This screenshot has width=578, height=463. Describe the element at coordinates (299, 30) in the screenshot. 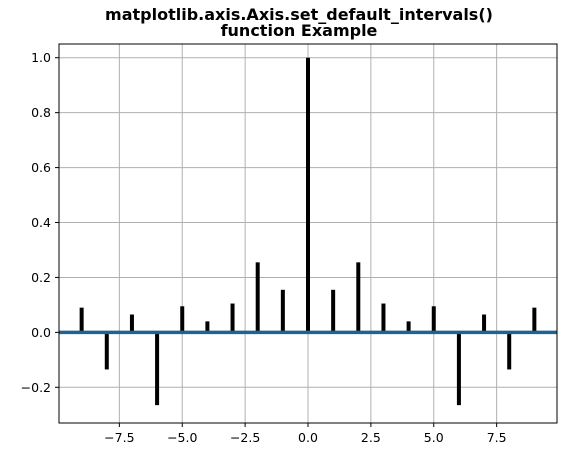

I see `chart-title-line-2: function Example` at that location.